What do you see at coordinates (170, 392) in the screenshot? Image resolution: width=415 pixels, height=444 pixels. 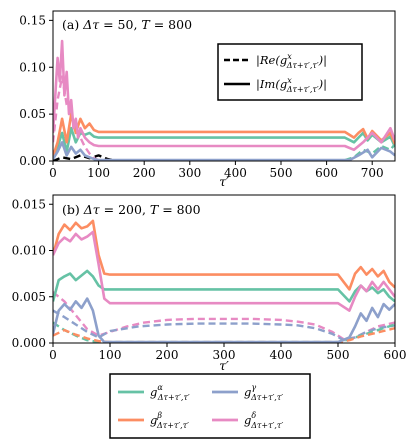 I see `bottom-legend-label: gα Δτ+τ′,τ′` at bounding box center [170, 392].